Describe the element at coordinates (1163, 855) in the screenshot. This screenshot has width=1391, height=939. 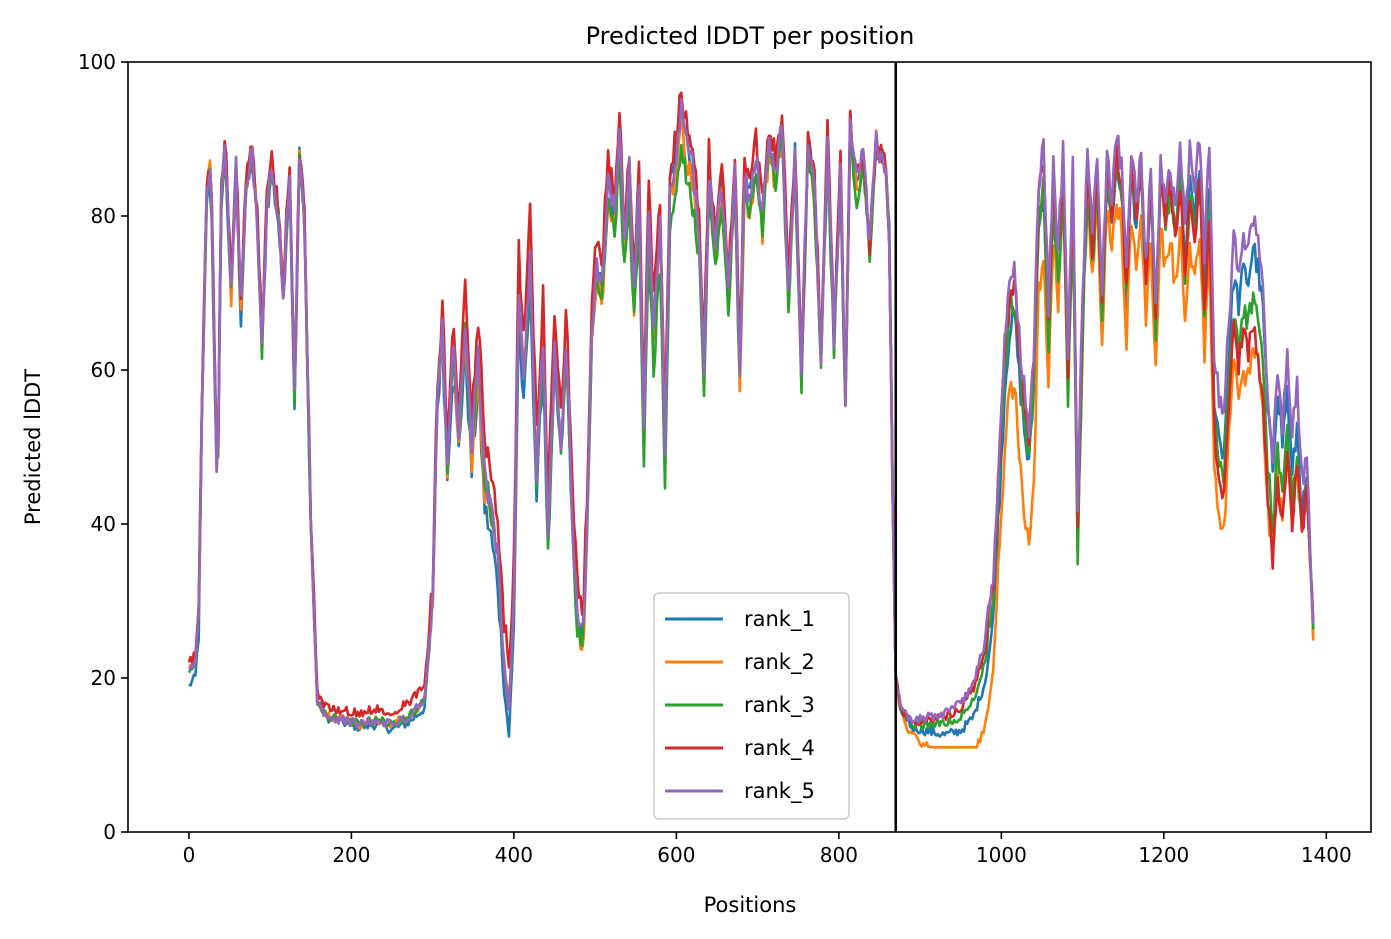
I see `x-tick-label: 1200` at that location.